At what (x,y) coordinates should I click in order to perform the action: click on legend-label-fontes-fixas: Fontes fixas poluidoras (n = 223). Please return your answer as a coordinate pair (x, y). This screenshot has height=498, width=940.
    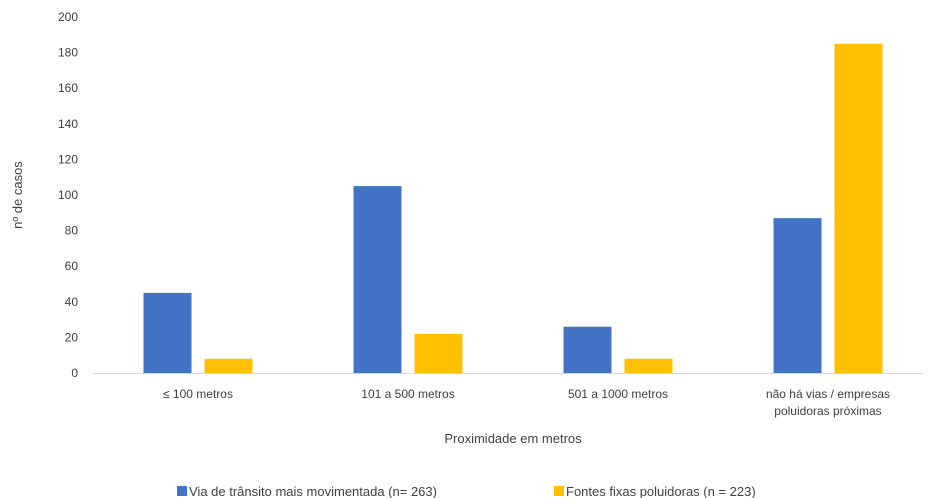
    Looking at the image, I should click on (661, 491).